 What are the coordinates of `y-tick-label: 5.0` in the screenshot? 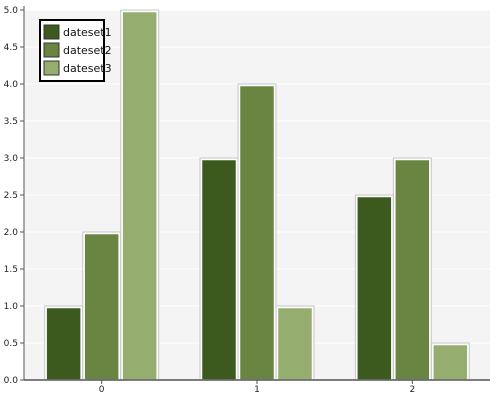 It's located at (11, 11).